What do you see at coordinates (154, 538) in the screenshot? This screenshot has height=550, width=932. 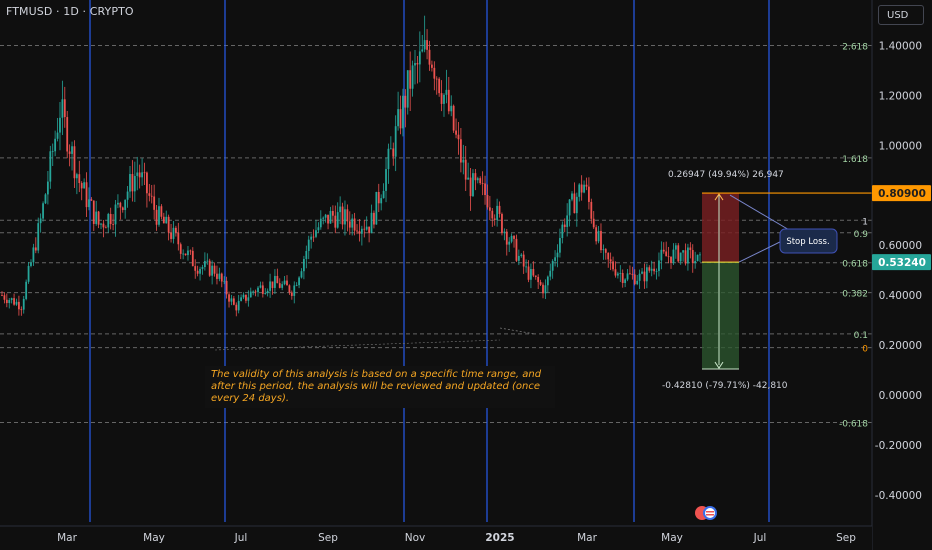 I see `time-tick: May` at bounding box center [154, 538].